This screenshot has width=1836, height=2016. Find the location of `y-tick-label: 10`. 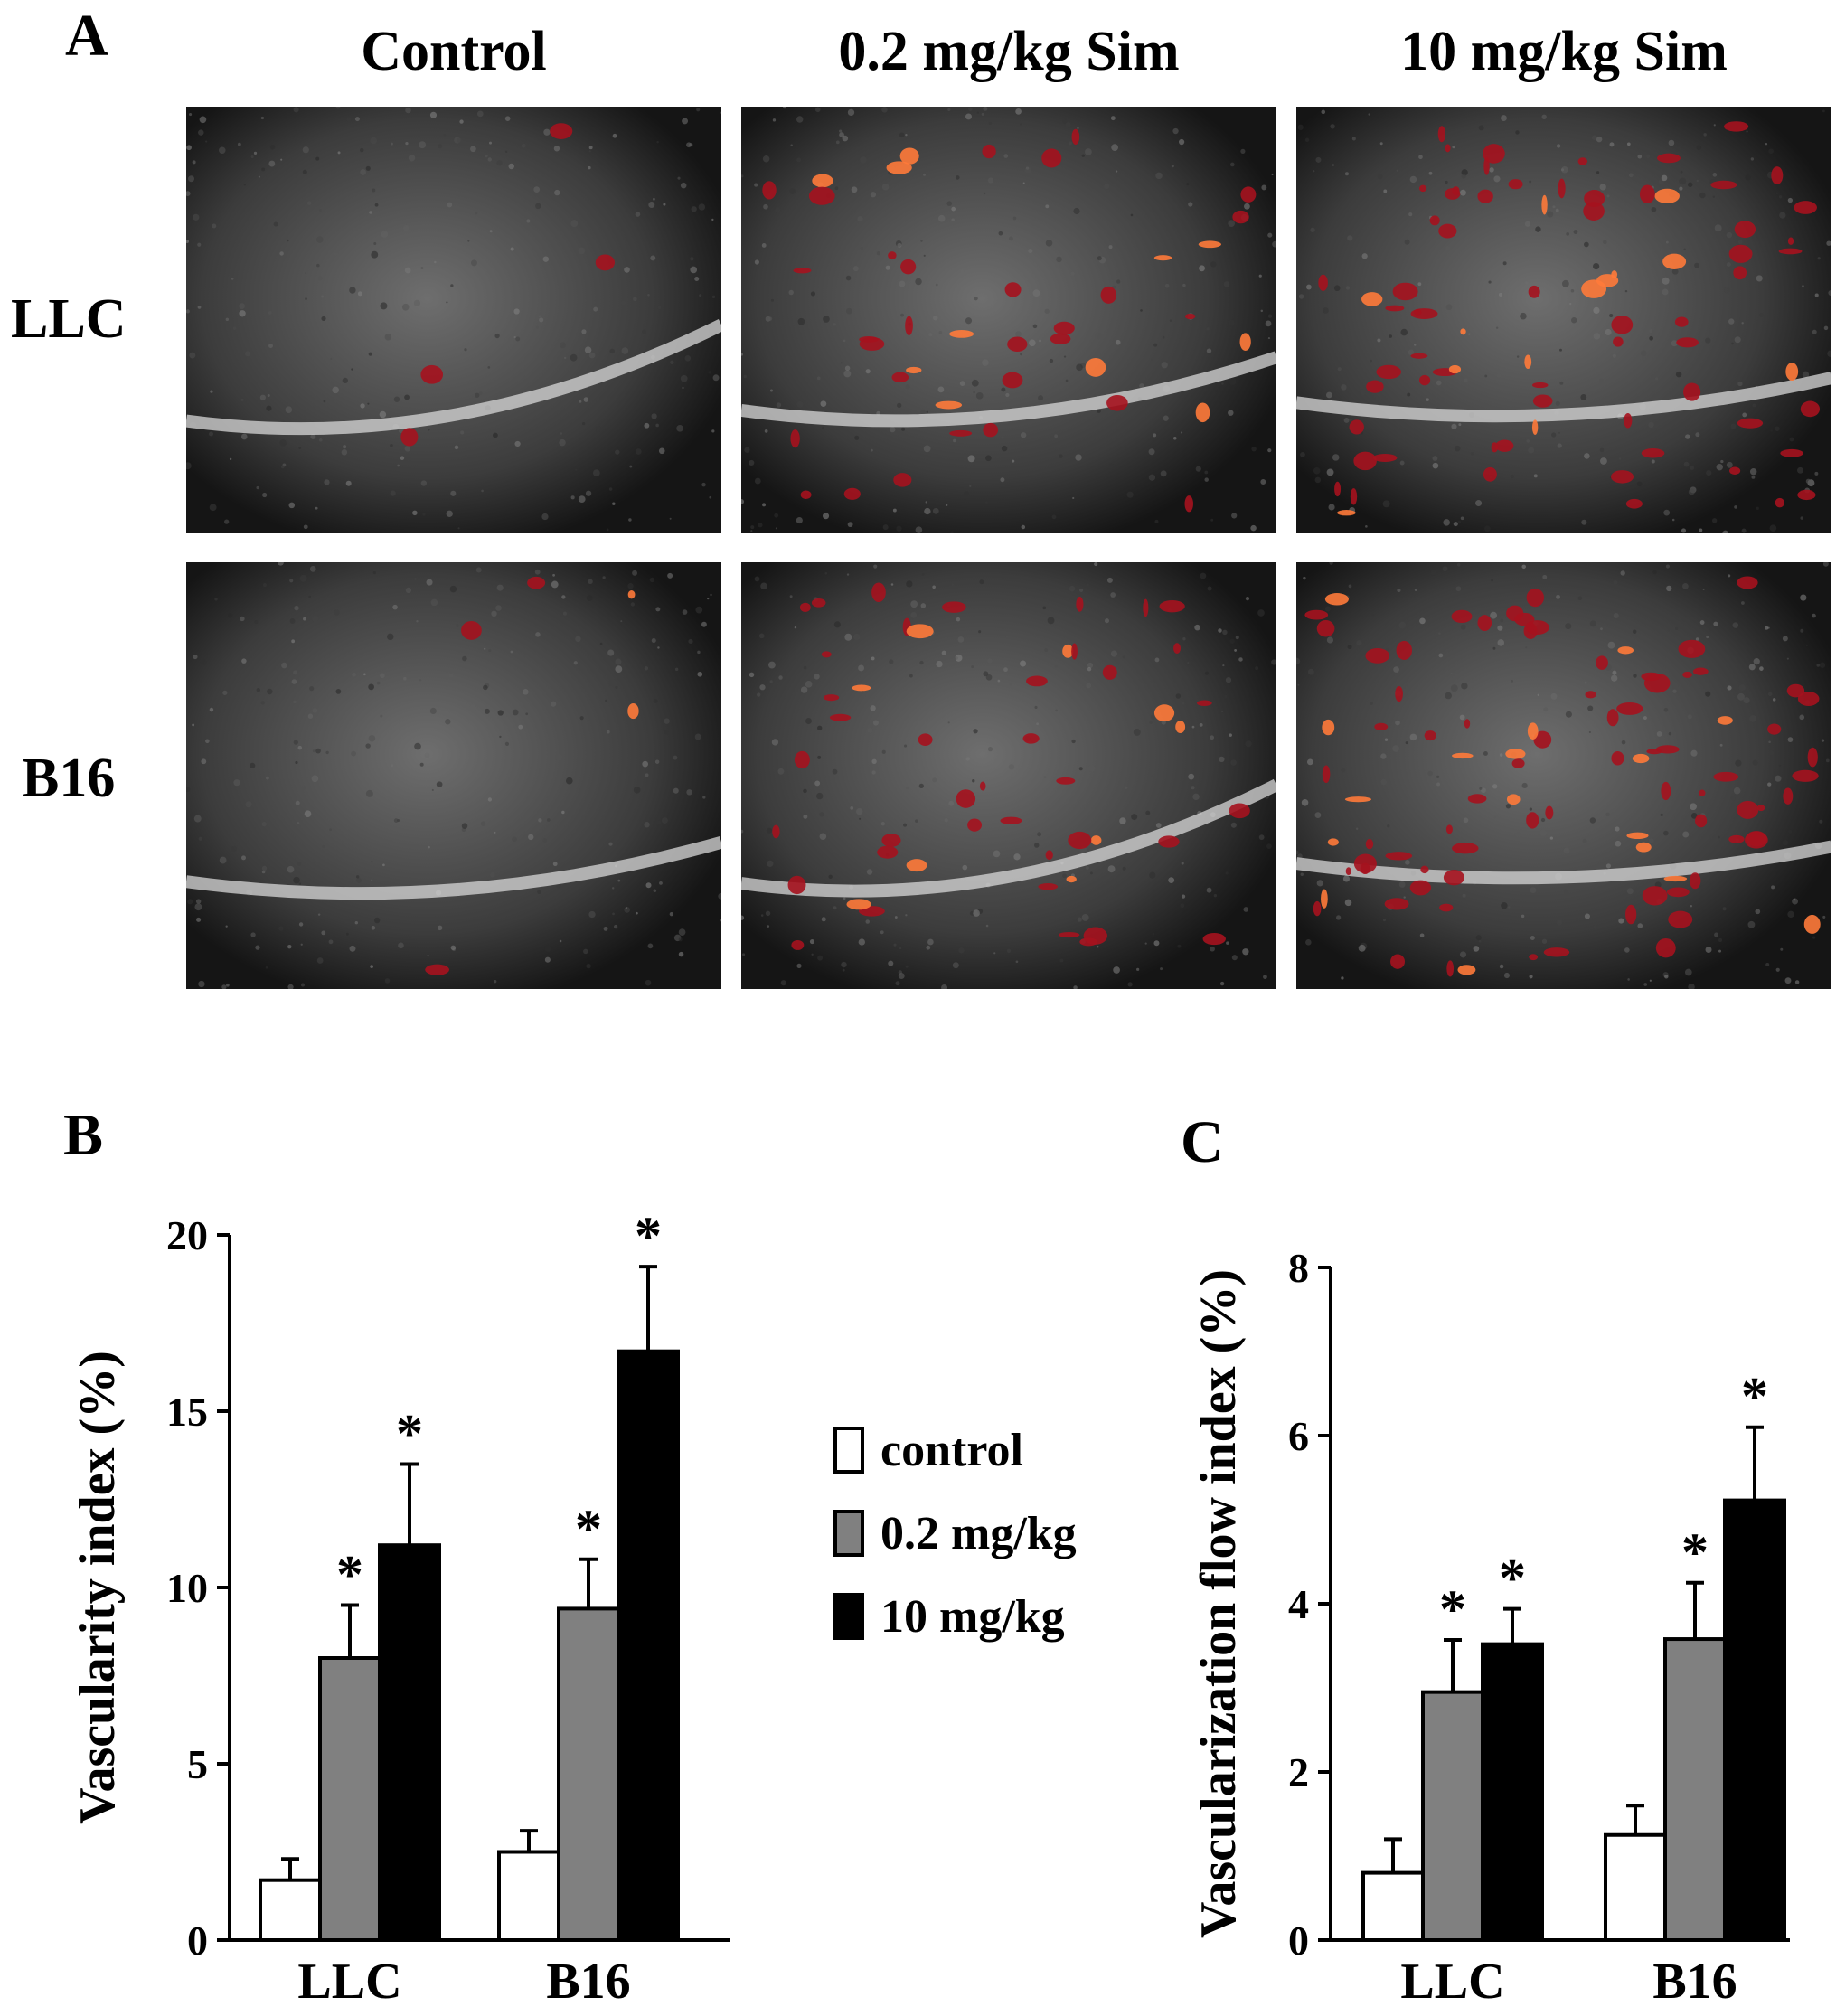

y-tick-label: 10 is located at coordinates (187, 1588).